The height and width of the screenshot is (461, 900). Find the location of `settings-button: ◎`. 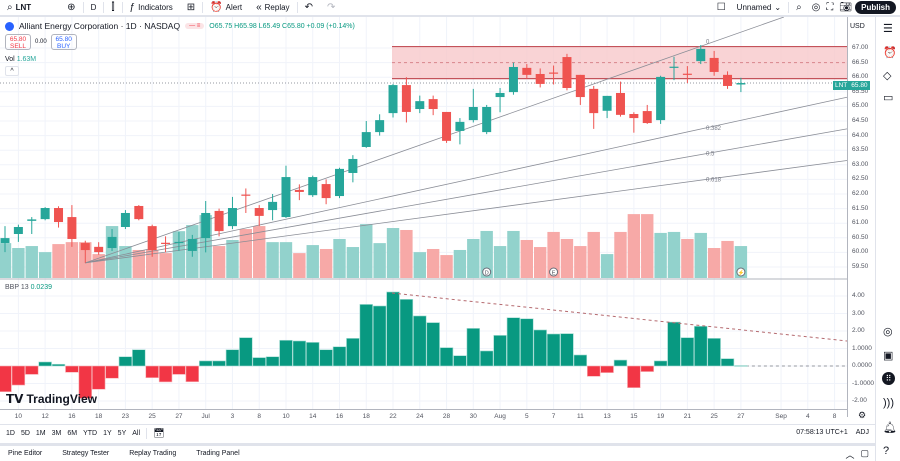

settings-button: ◎ is located at coordinates (816, 8).